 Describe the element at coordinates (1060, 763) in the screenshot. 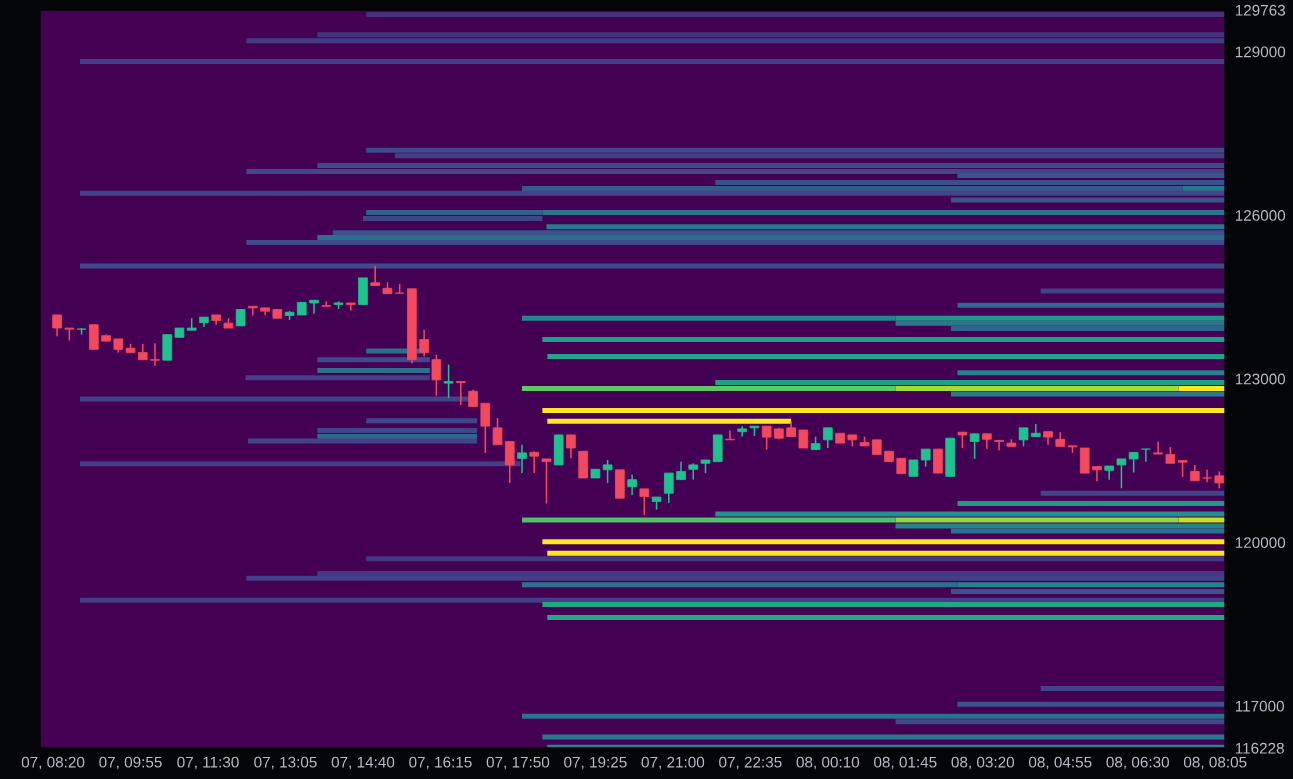

I see `x-tick-label: 08, 04:55` at that location.